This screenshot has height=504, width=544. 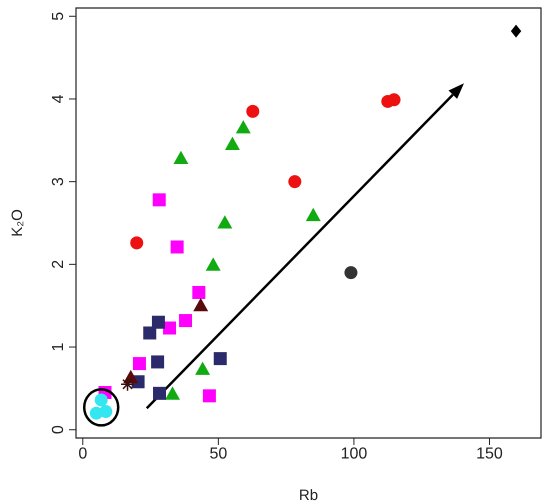 What do you see at coordinates (58, 347) in the screenshot?
I see `y-tick-label: 1` at bounding box center [58, 347].